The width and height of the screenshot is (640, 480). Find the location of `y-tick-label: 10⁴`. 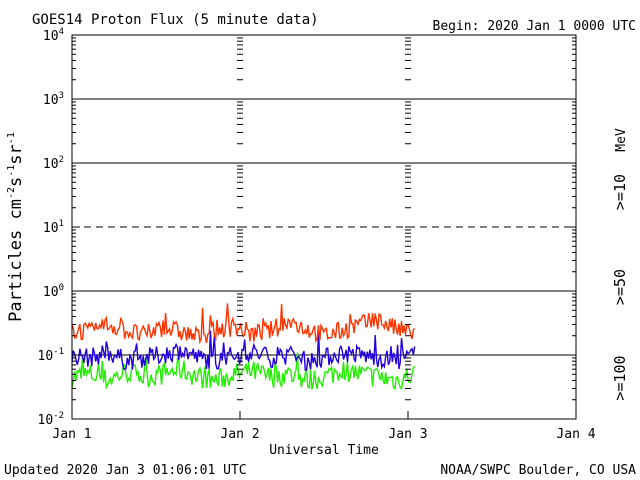

y-tick-label: 10⁴ is located at coordinates (53, 35).